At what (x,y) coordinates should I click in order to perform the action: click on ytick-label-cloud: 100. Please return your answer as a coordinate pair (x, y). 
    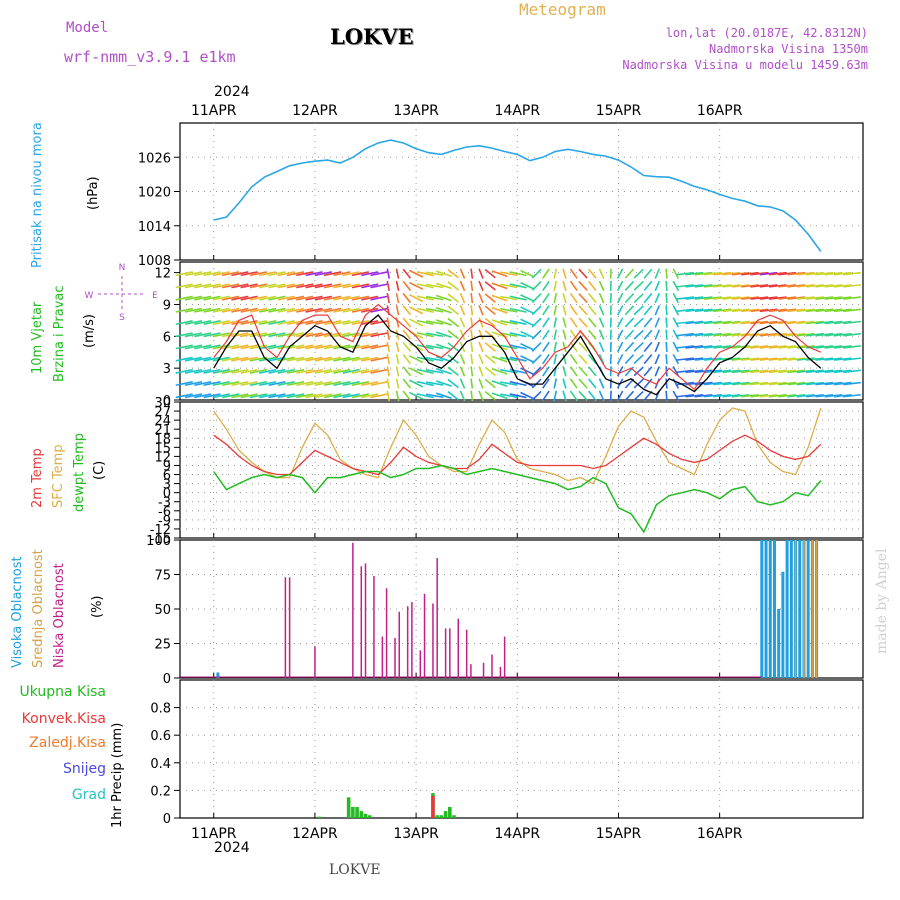
    Looking at the image, I should click on (158, 541).